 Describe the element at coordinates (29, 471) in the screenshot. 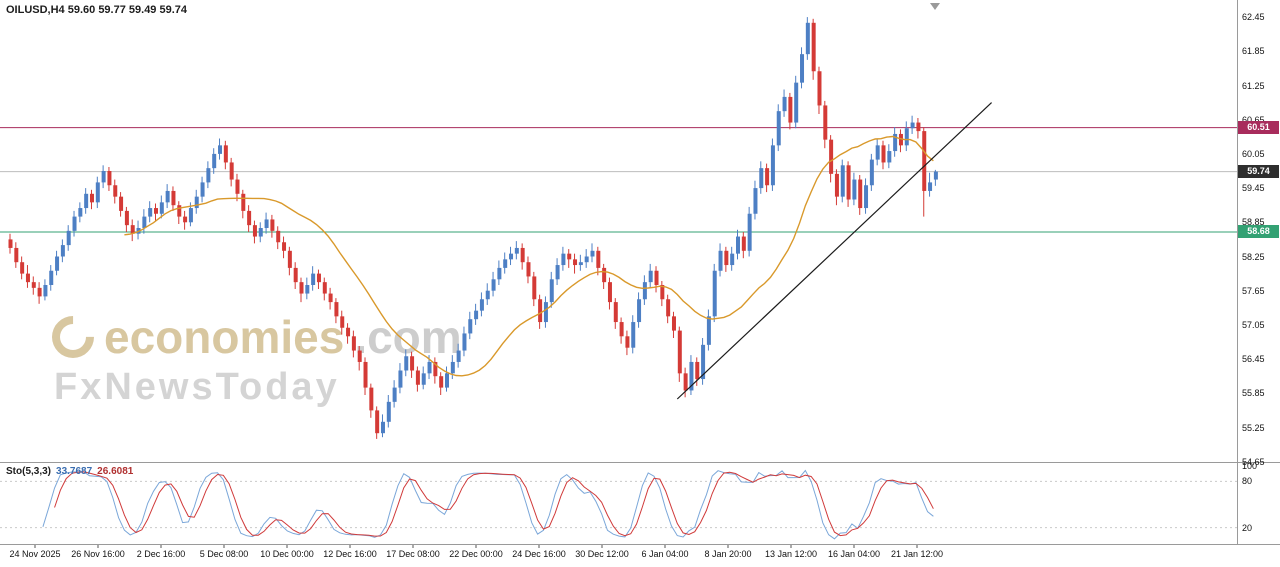

I see `stochastic-label: Sto(5,3,3)` at that location.